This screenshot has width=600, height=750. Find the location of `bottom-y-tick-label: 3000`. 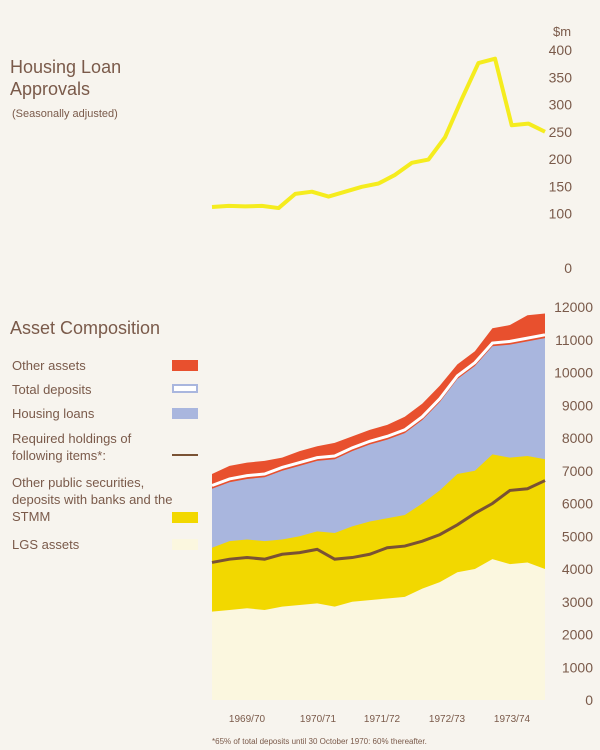

bottom-y-tick-label: 3000 is located at coordinates (577, 602).